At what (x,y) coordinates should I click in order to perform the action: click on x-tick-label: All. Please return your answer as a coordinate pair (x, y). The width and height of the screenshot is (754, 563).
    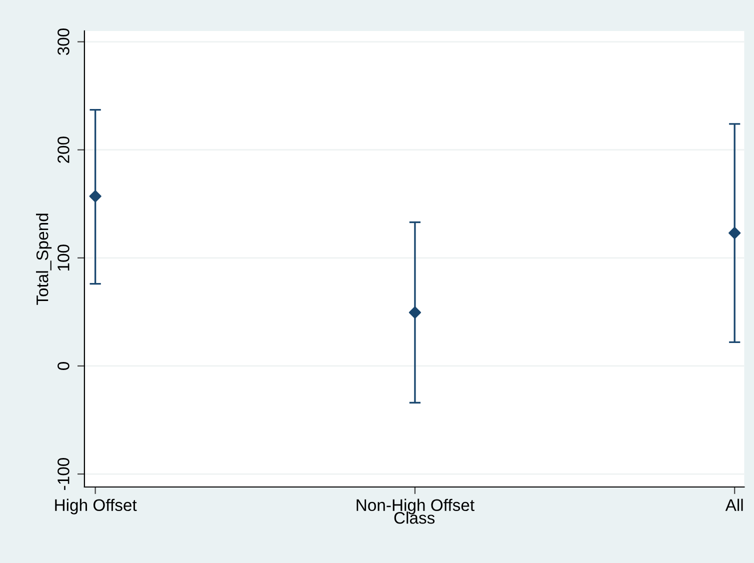
    Looking at the image, I should click on (734, 504).